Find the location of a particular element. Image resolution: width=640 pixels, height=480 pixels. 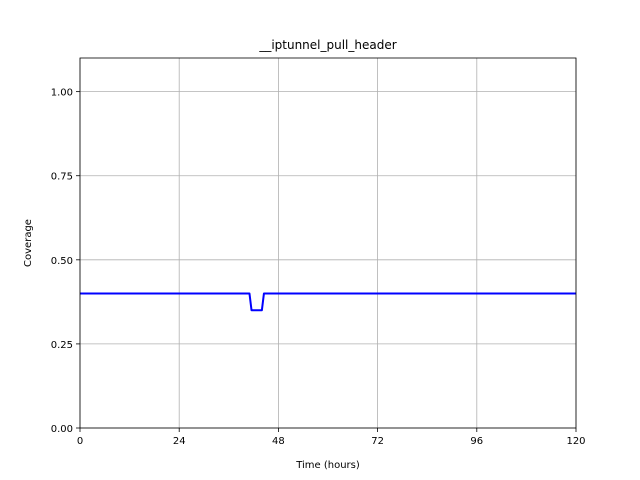

coverage-line is located at coordinates (328, 302).